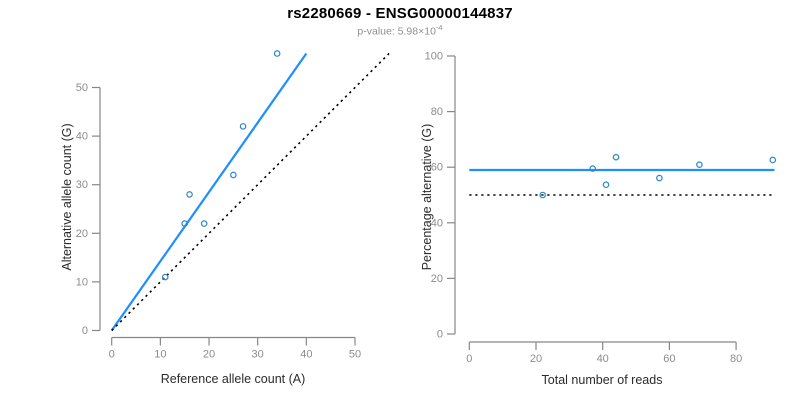 The width and height of the screenshot is (800, 400). I want to click on left-x-axis-label: Reference allele count (A), so click(233, 379).